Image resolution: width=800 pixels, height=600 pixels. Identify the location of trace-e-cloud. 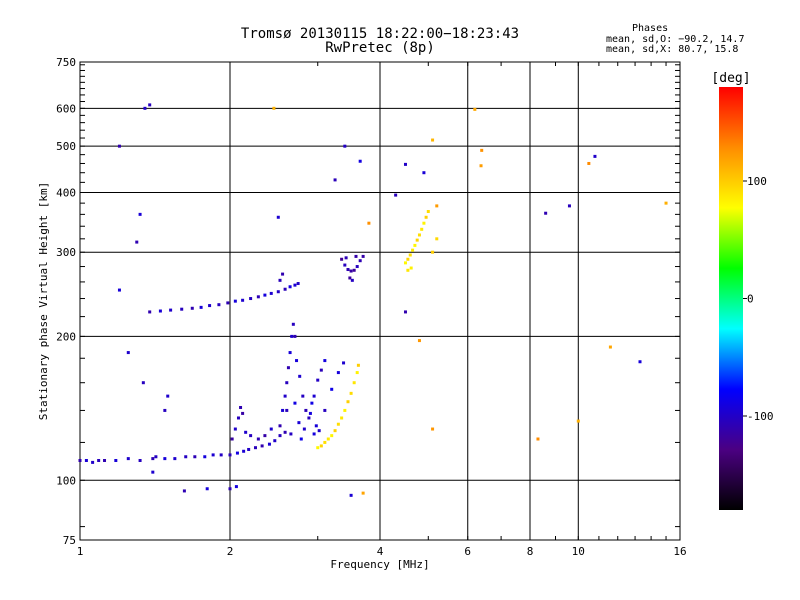
(315, 401).